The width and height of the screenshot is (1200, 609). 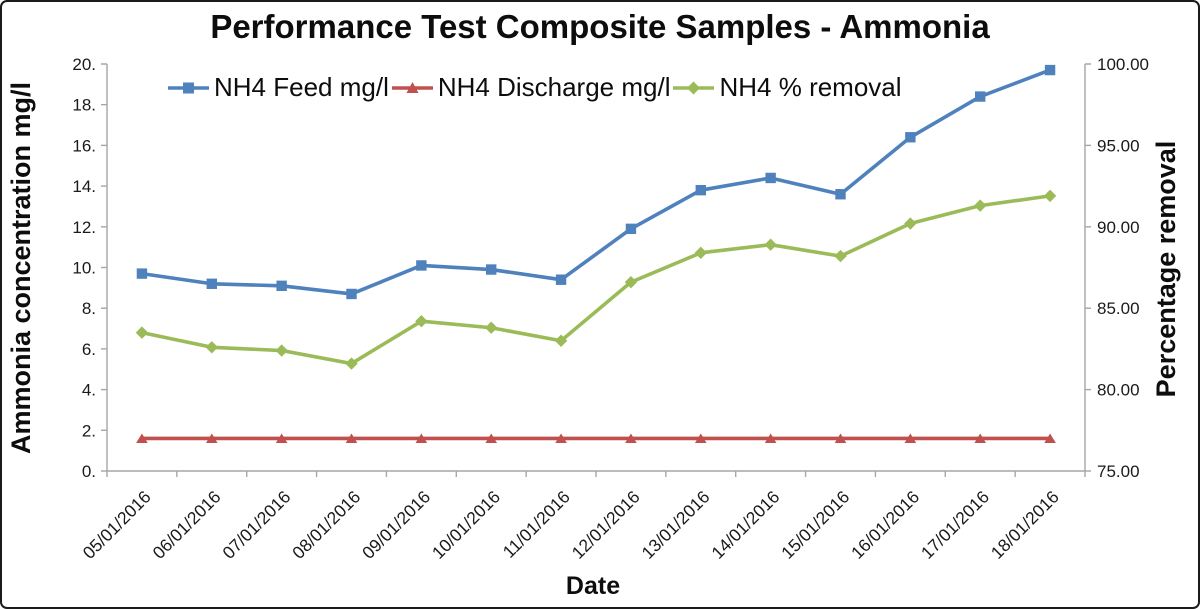 What do you see at coordinates (188, 87) in the screenshot?
I see `feed-series-marker-icon` at bounding box center [188, 87].